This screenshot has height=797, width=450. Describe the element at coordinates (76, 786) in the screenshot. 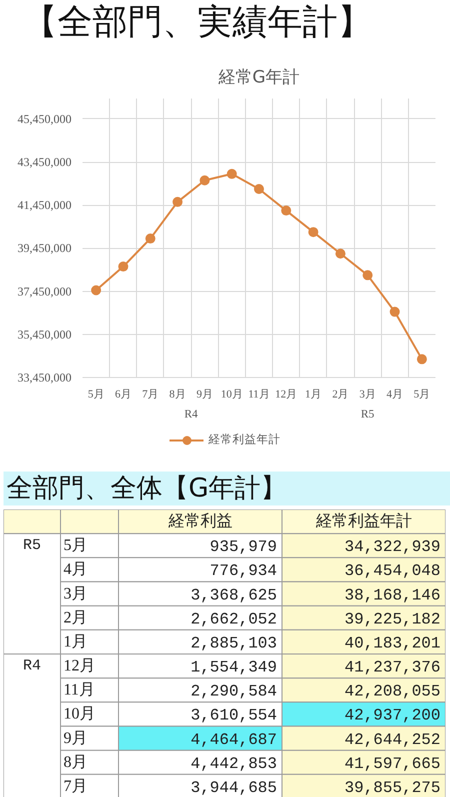

I see `y-tick-label: 7月` at that location.